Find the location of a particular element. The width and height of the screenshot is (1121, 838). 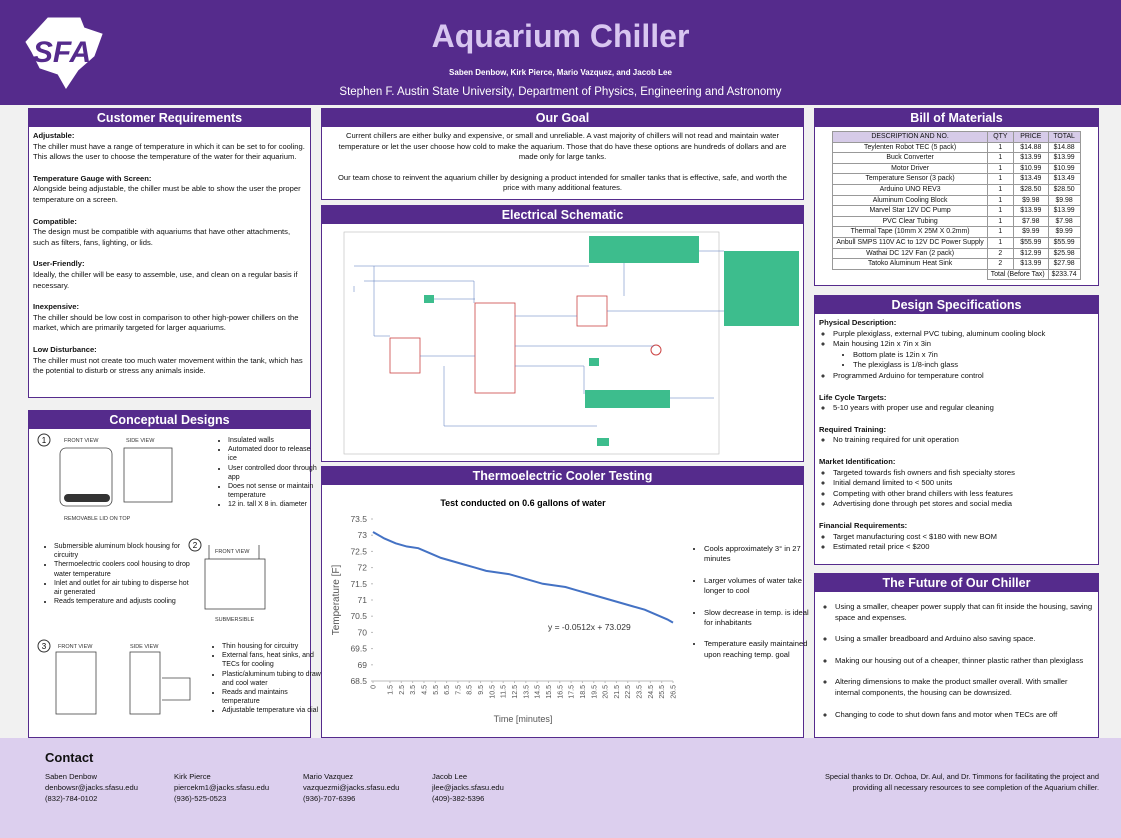

x-tick-label: 5.5 is located at coordinates (436, 690).